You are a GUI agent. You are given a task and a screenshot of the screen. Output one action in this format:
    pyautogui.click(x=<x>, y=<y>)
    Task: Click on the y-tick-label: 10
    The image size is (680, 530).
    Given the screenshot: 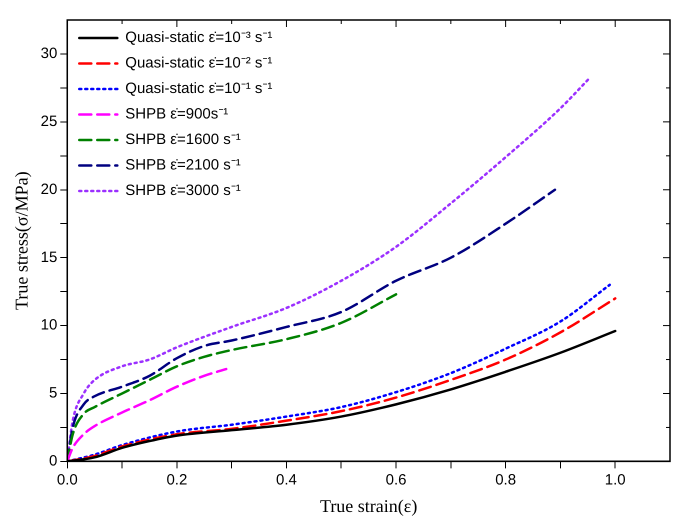 What is the action you would take?
    pyautogui.click(x=49, y=325)
    